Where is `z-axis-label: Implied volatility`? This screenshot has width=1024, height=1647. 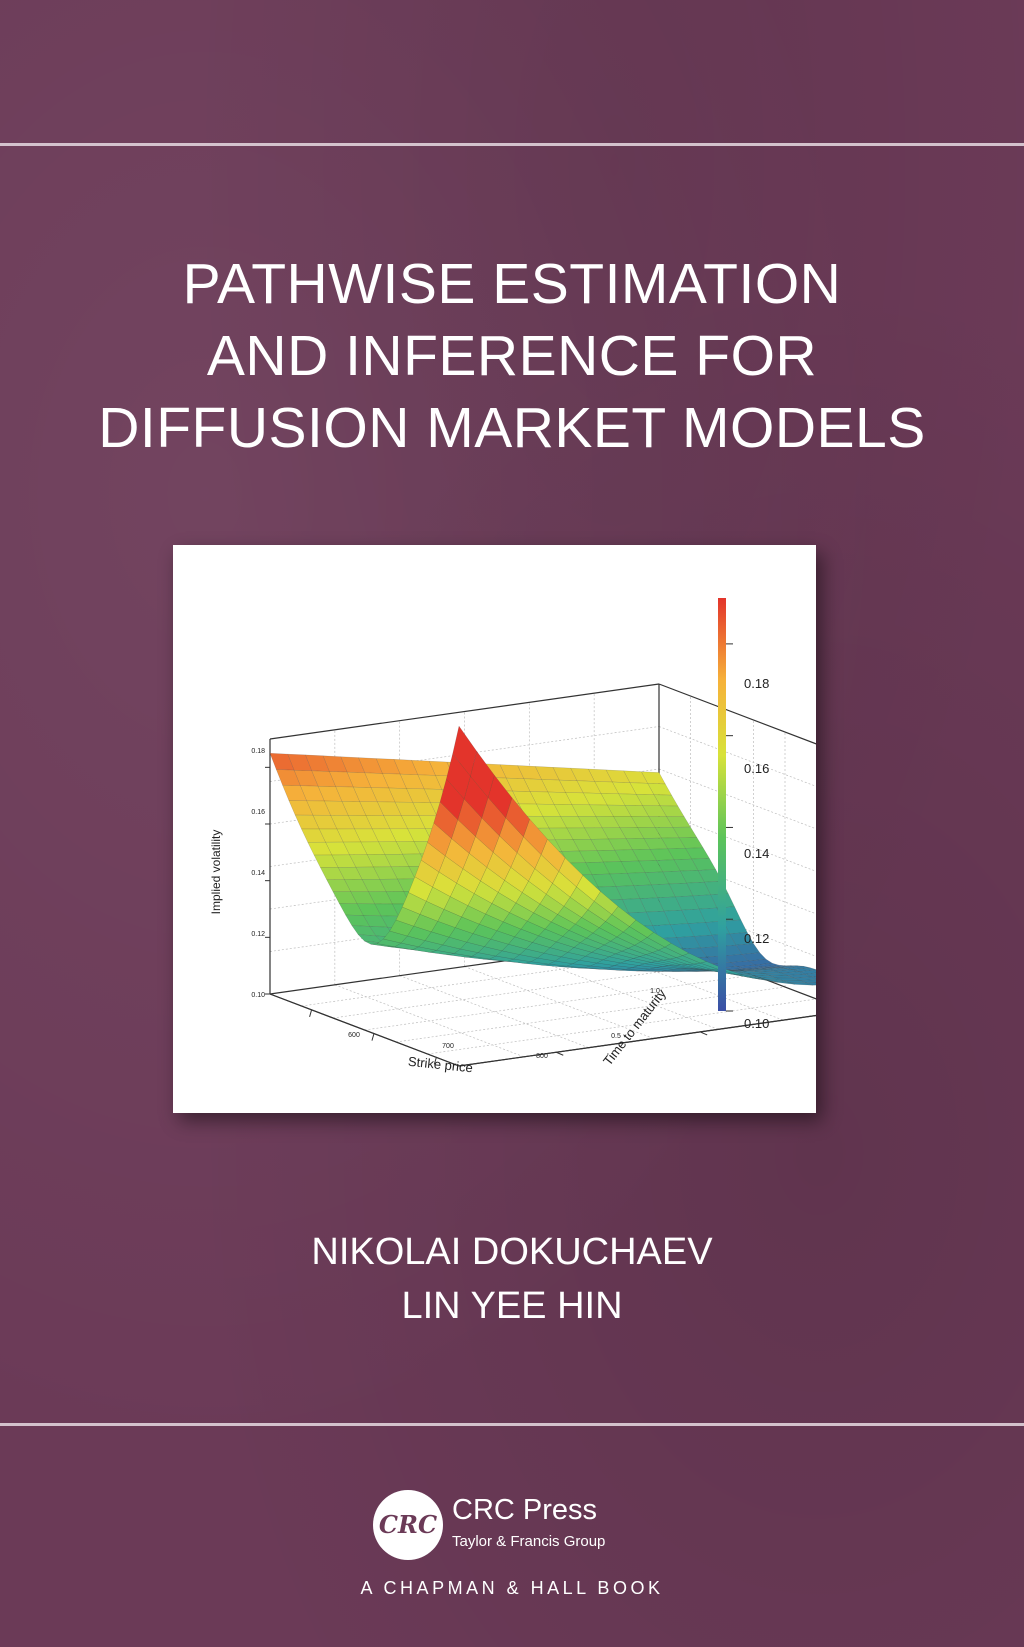 z-axis-label: Implied volatility is located at coordinates (216, 872).